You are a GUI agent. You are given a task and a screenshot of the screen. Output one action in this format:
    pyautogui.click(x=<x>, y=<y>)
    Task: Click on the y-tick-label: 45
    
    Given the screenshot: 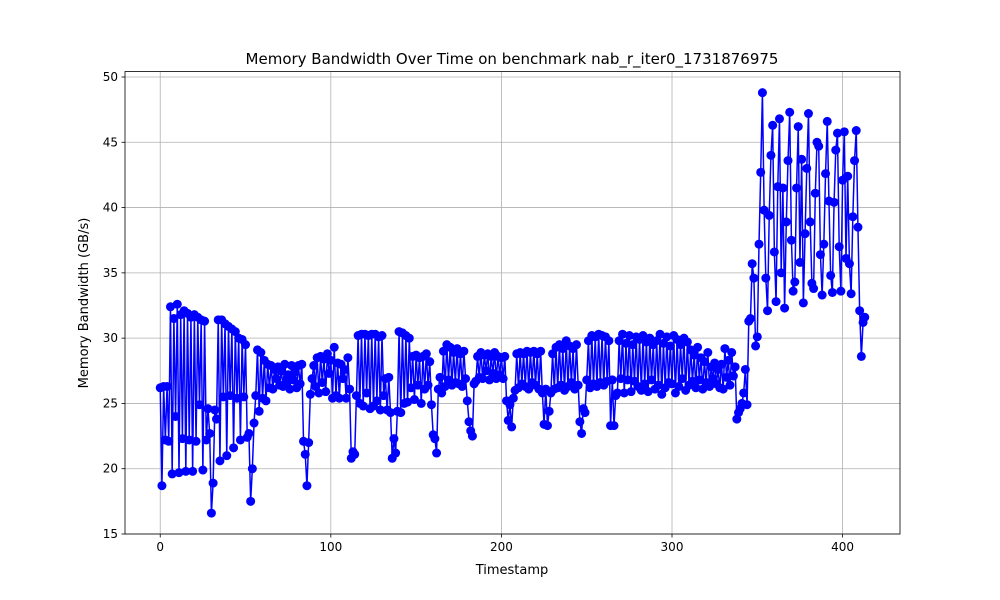 What is the action you would take?
    pyautogui.click(x=110, y=142)
    